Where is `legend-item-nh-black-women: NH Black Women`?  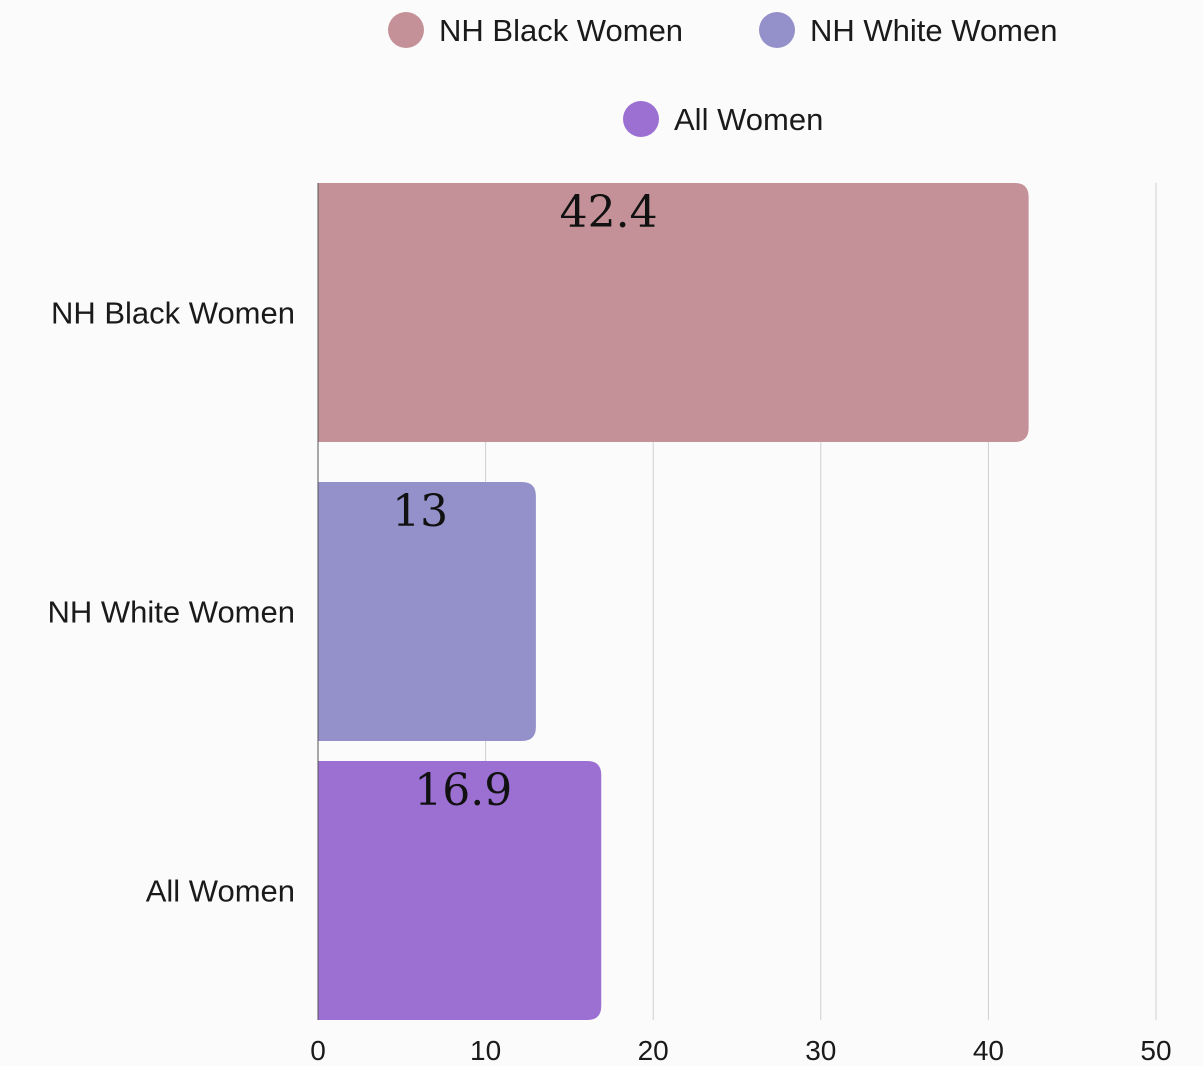 legend-item-nh-black-women: NH Black Women is located at coordinates (535, 30).